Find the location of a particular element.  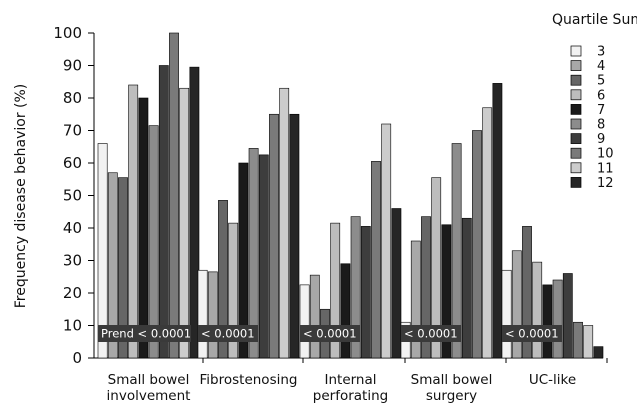

y-axis-title: Frequency disease behavior (%) is located at coordinates (21, 196).